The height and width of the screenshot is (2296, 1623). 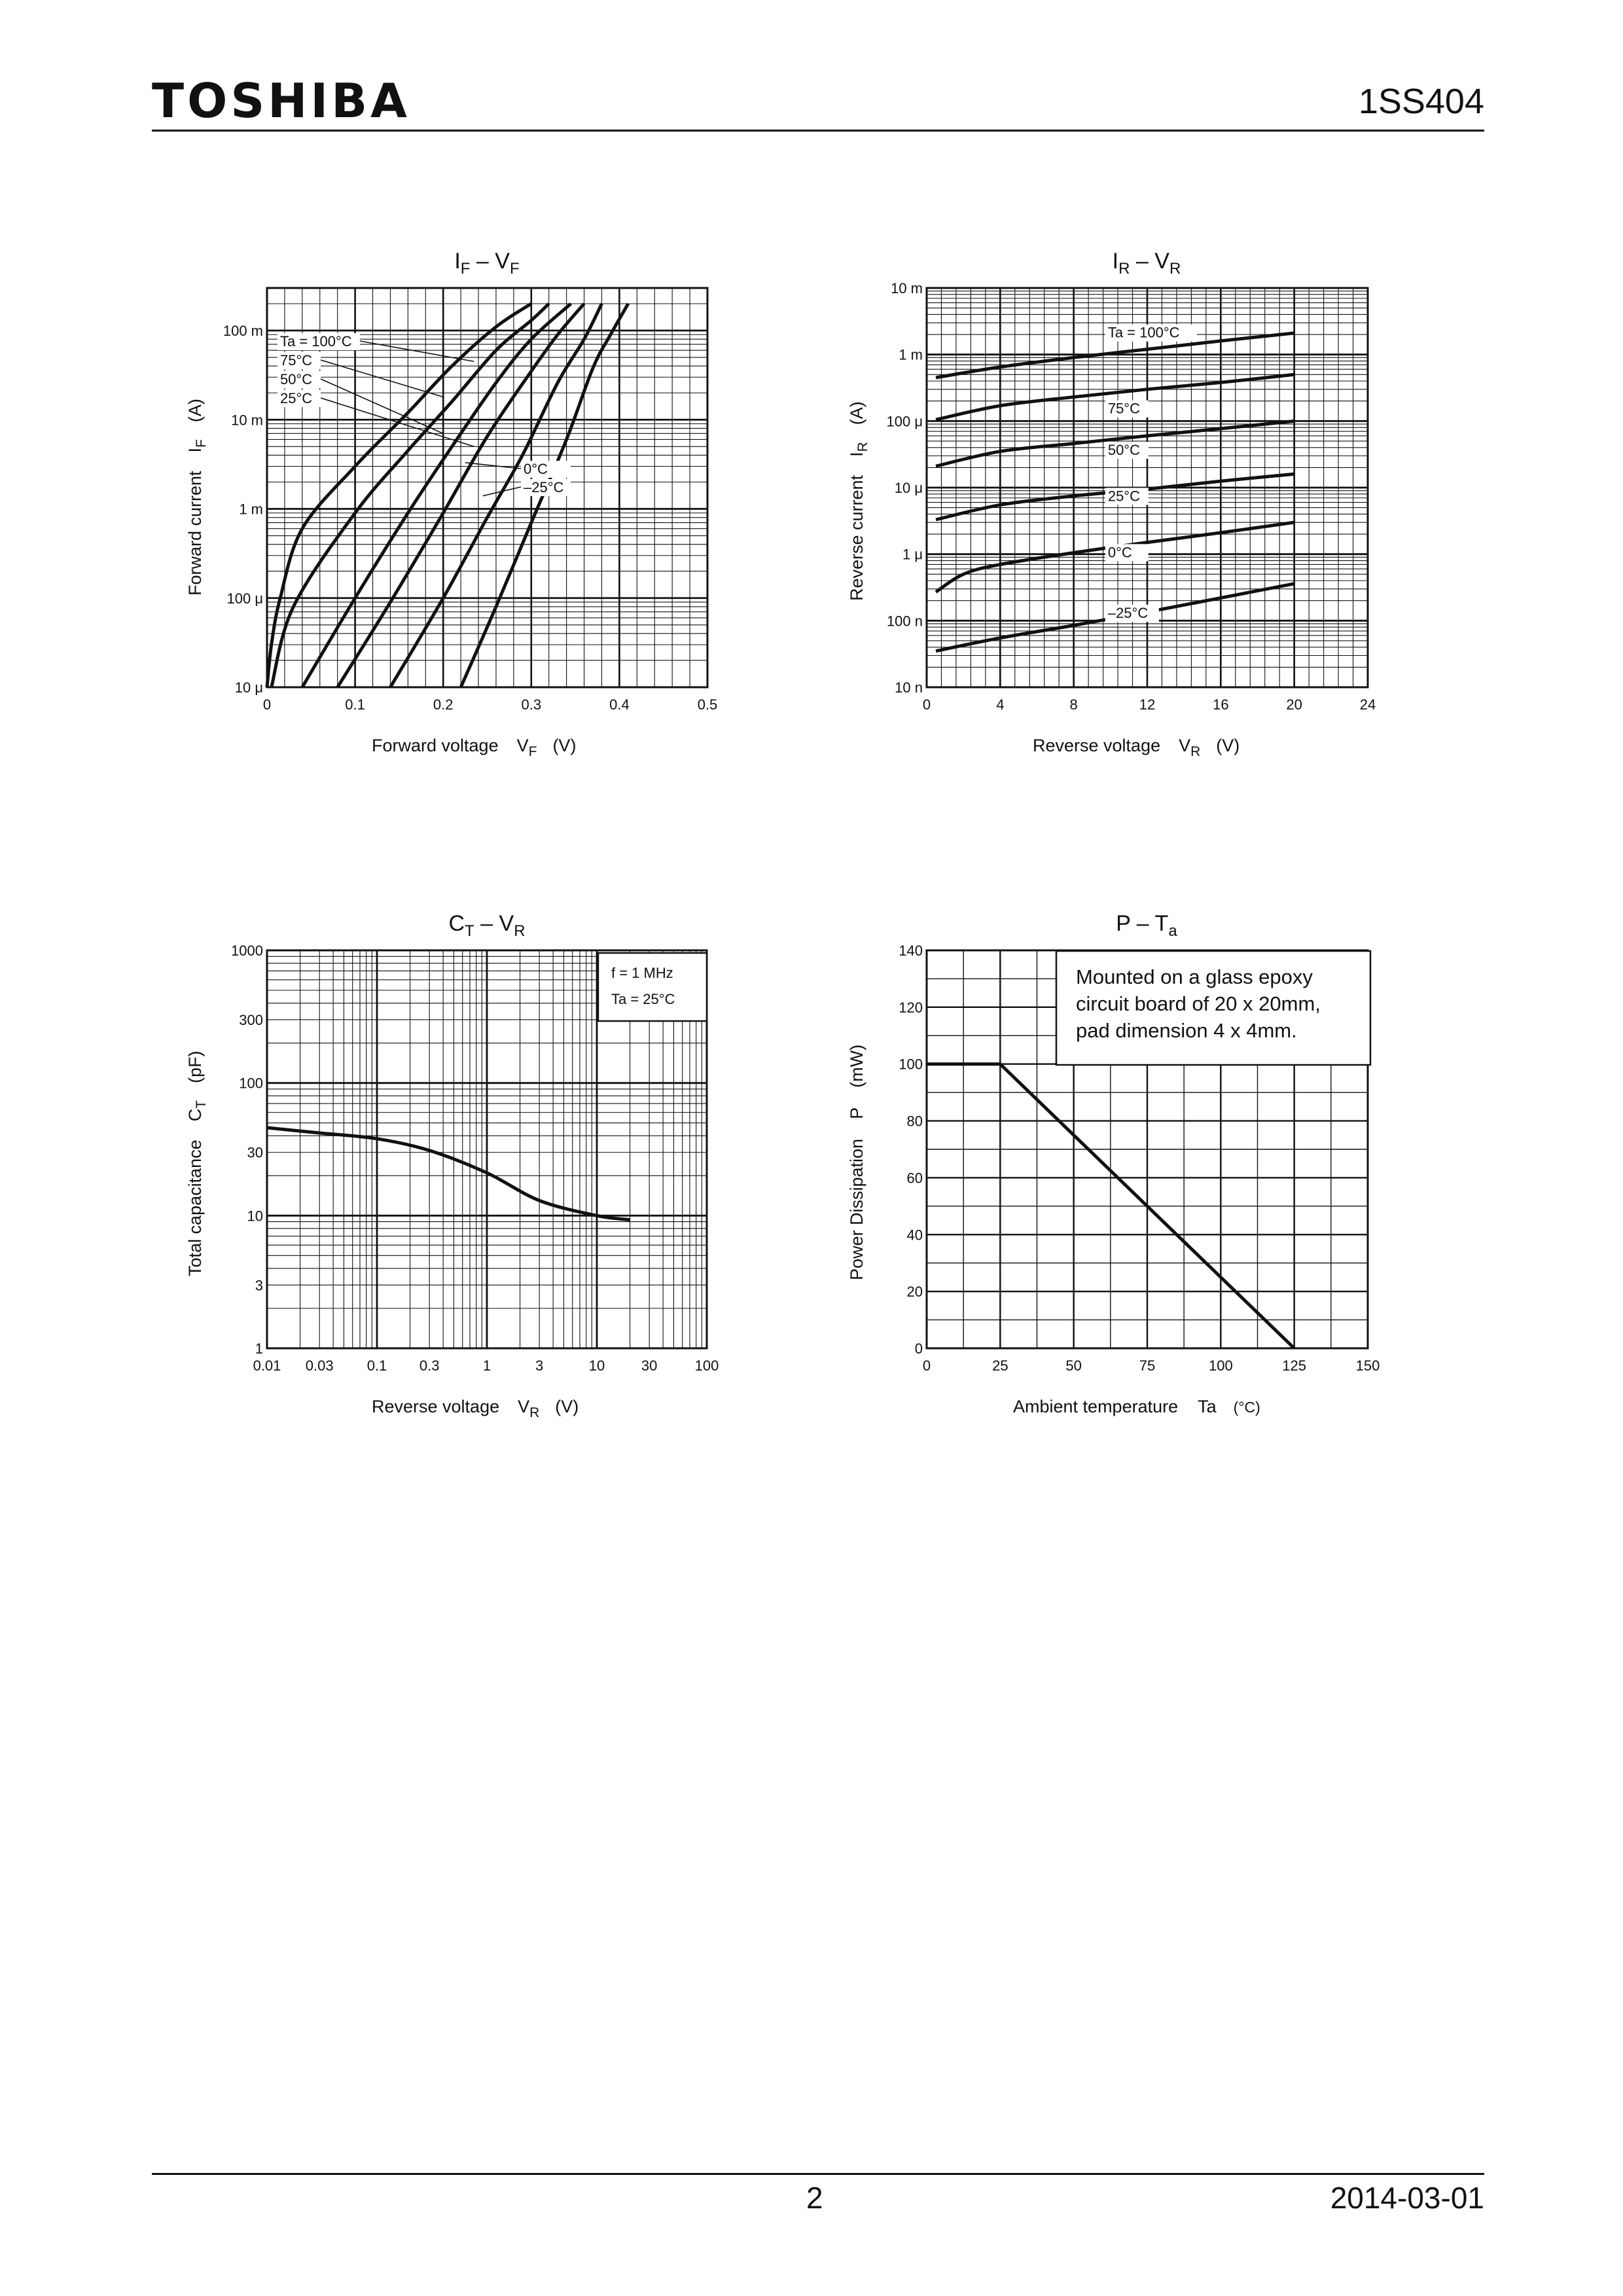 I want to click on x-tick-label: 0.2, so click(x=444, y=704).